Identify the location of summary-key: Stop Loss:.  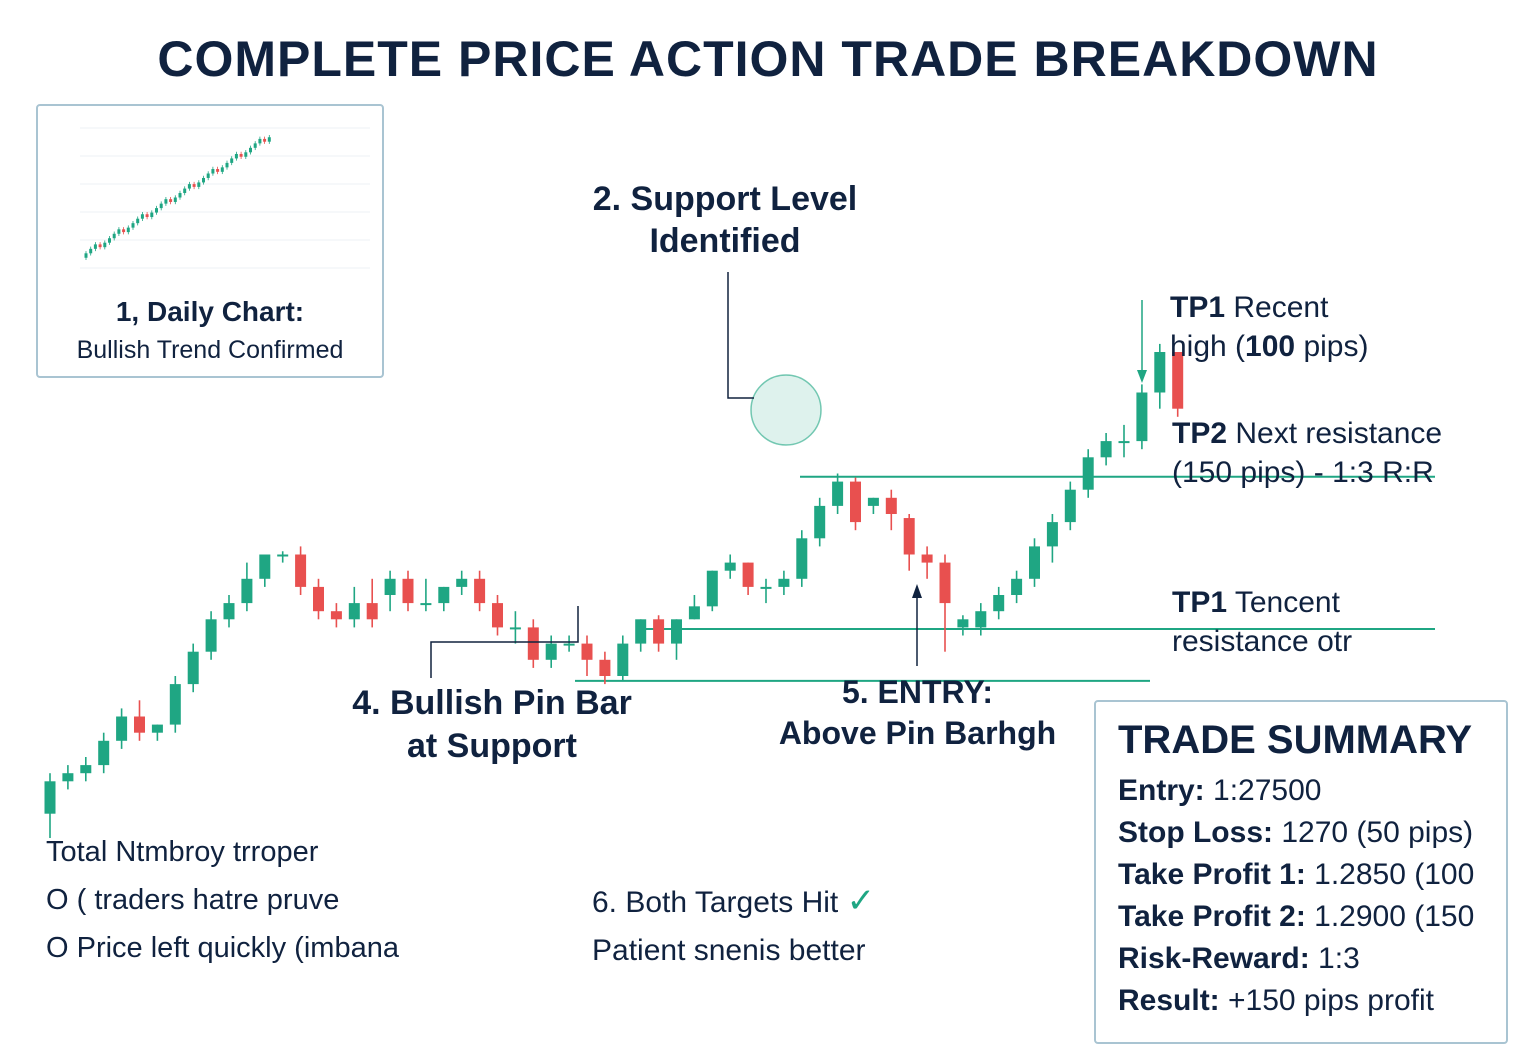
(1195, 832).